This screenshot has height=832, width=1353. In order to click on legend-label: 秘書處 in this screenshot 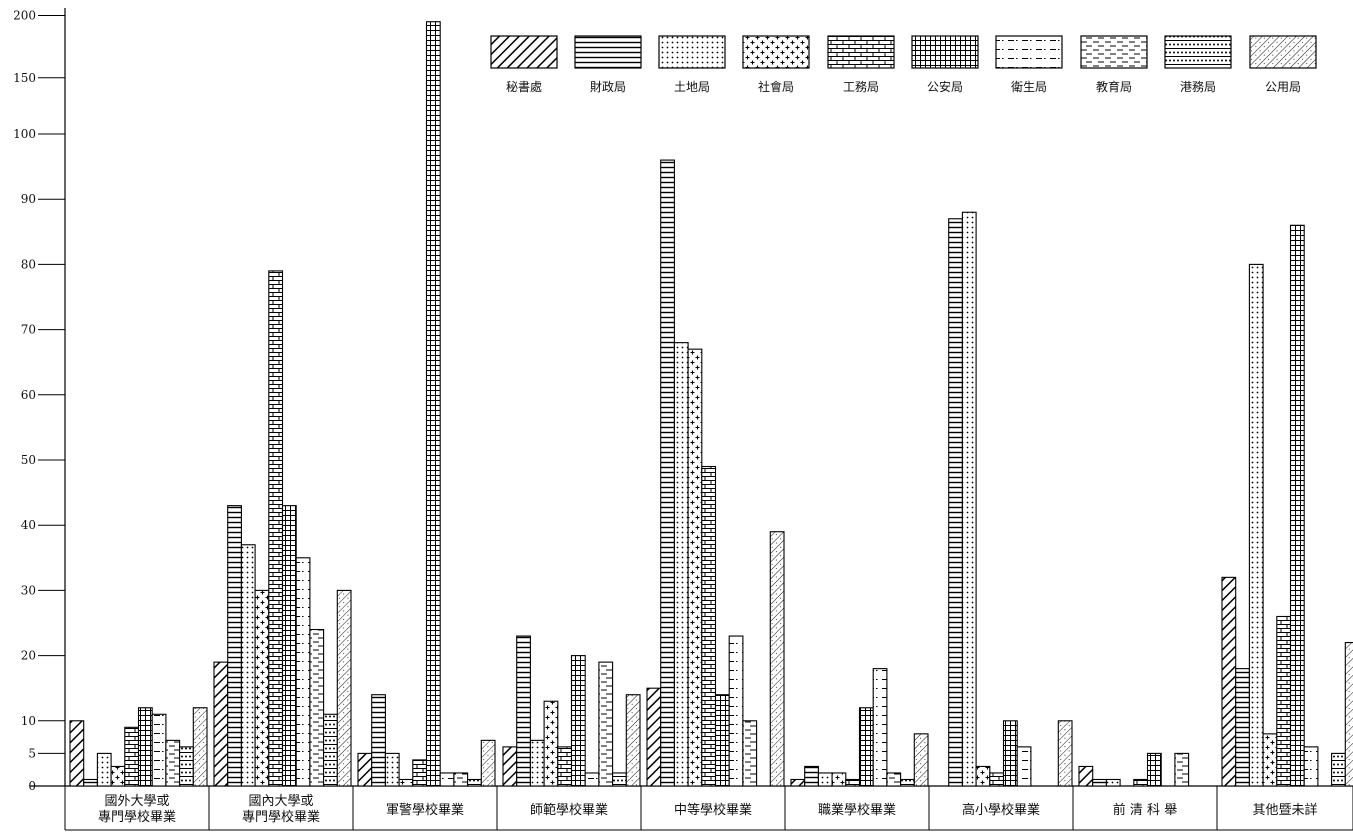, I will do `click(524, 87)`.